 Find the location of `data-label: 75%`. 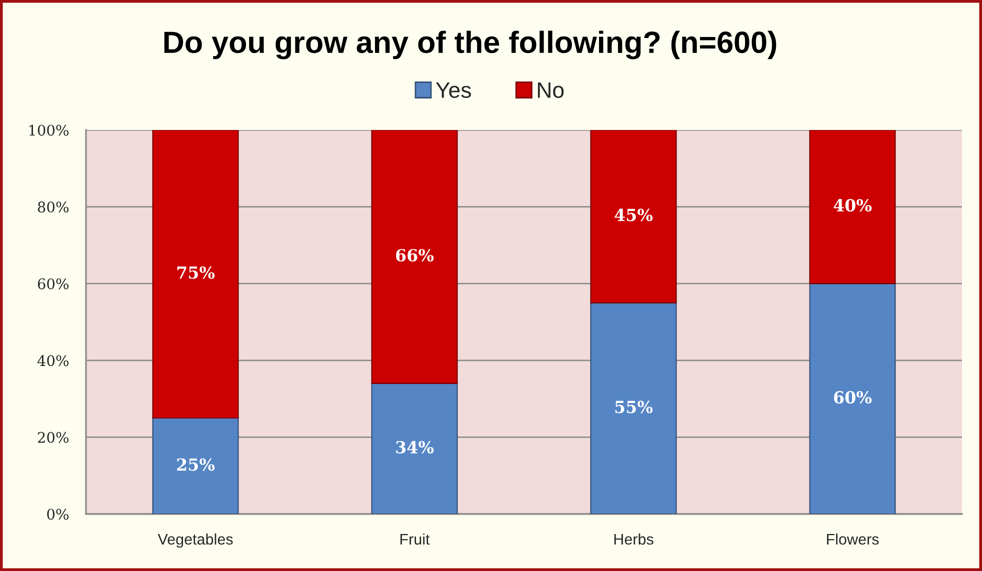

data-label: 75% is located at coordinates (196, 272).